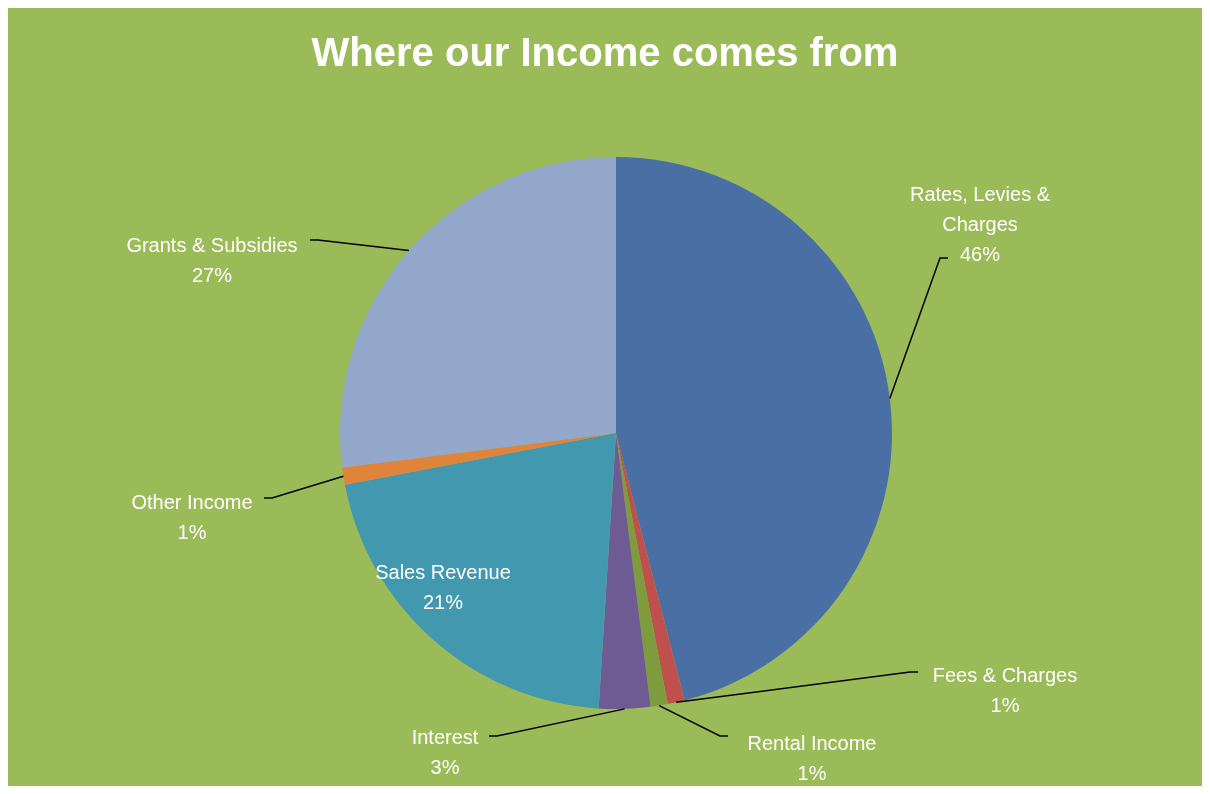 This screenshot has width=1210, height=794. Describe the element at coordinates (980, 209) in the screenshot. I see `slice-label: Rates, Levies & Charges` at that location.